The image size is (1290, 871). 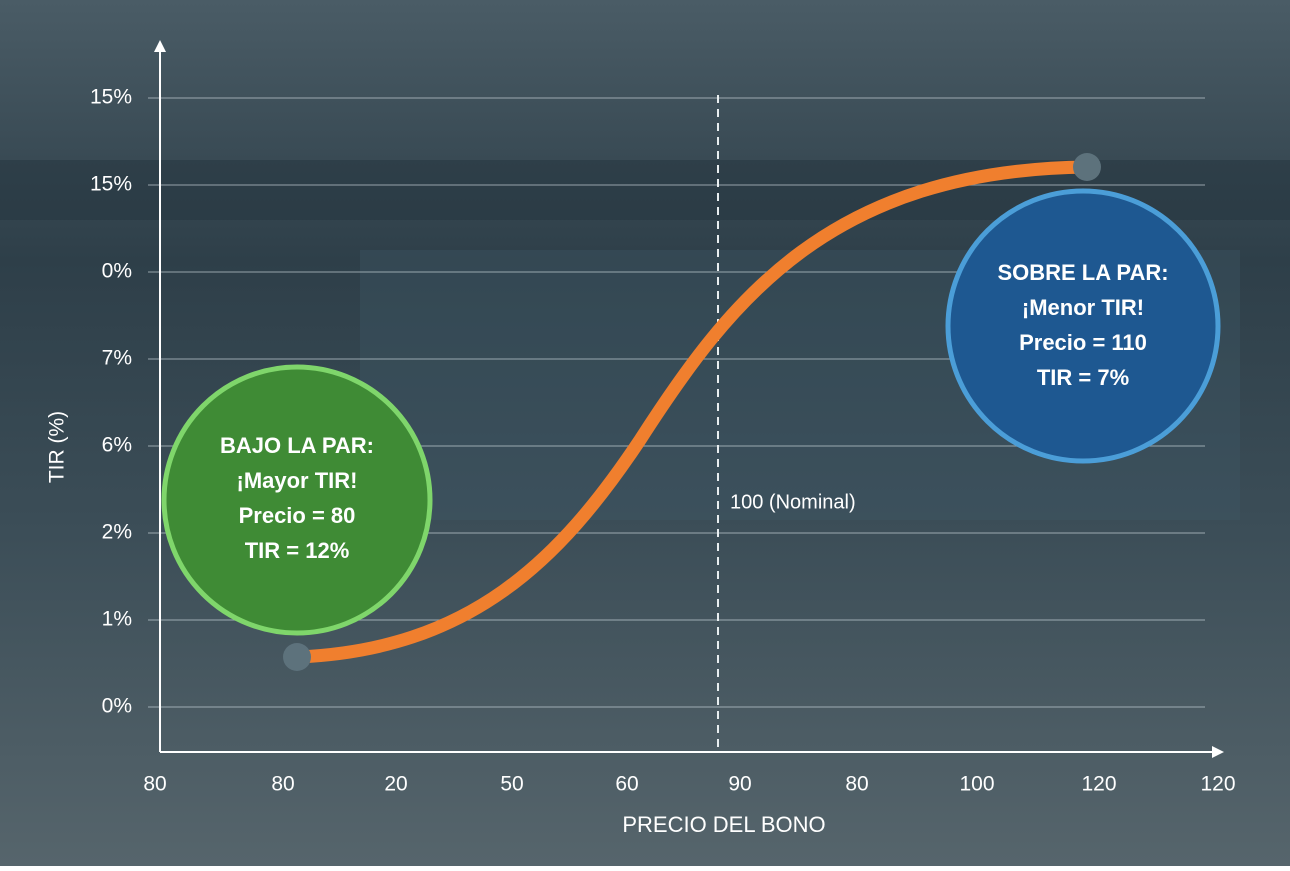 I want to click on callout-text: ¡Menor TIR!, so click(x=1083, y=307).